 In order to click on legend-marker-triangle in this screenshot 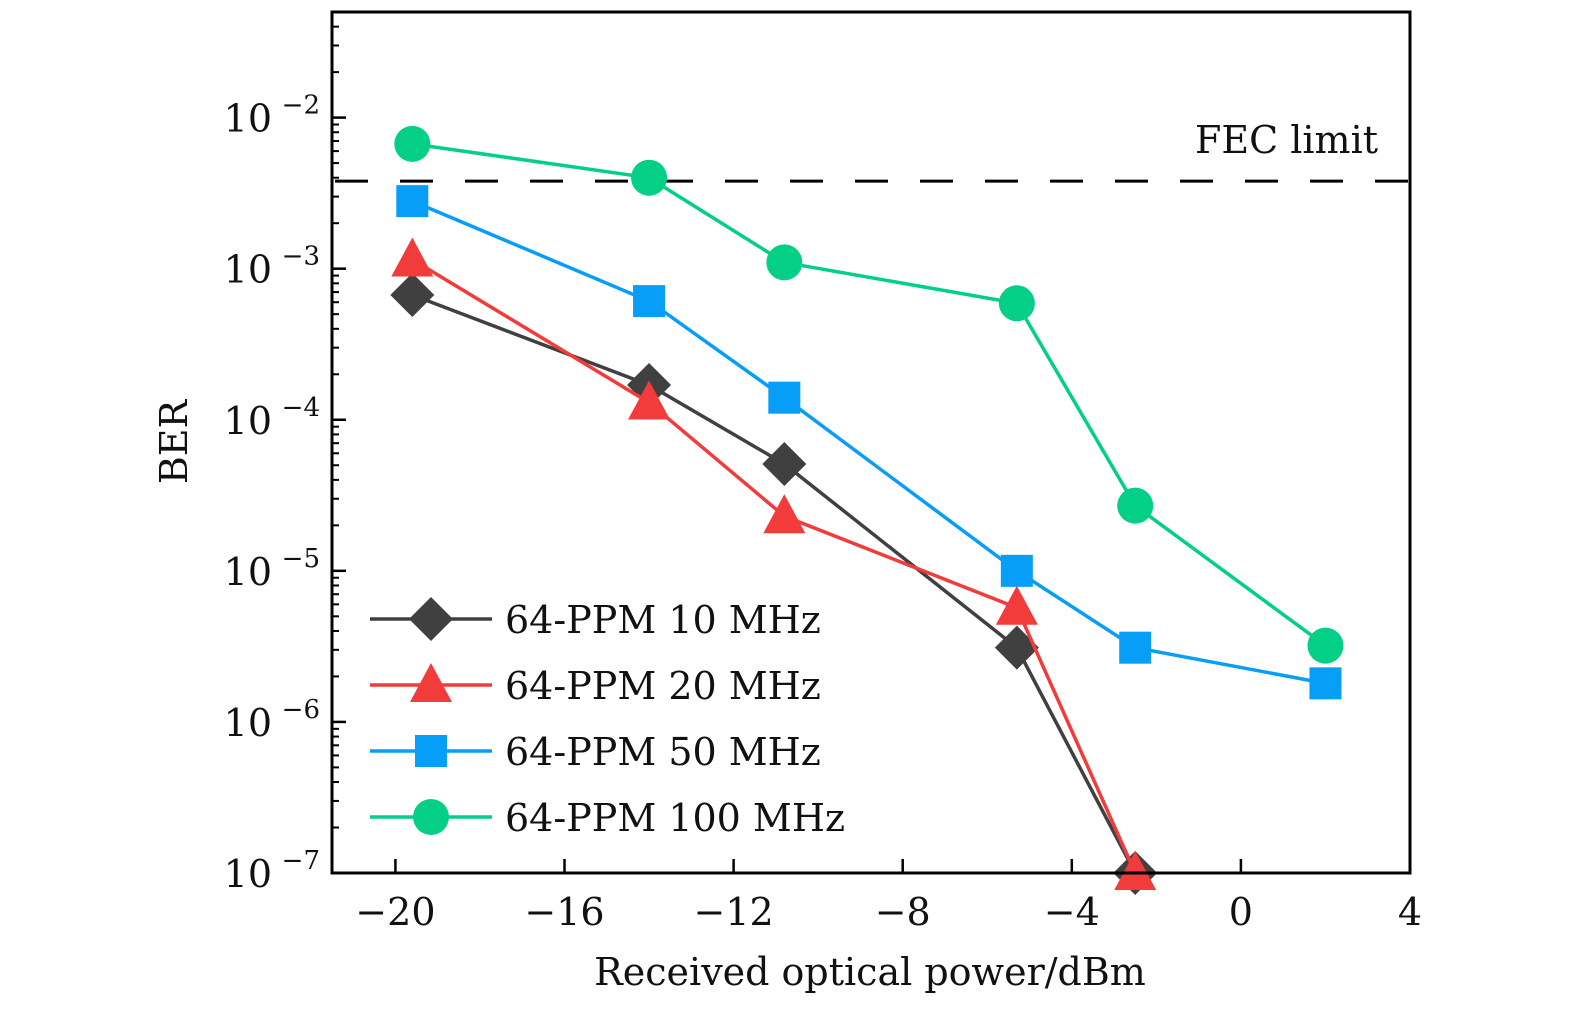, I will do `click(431, 682)`.